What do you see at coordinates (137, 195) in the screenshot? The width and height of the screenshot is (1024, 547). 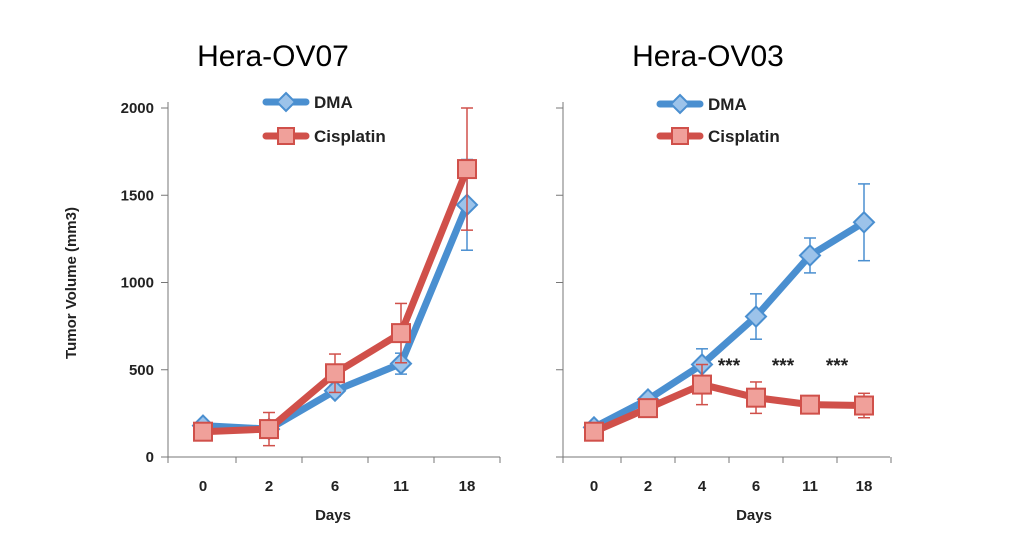 I see `y-tick-label: 1500` at bounding box center [137, 195].